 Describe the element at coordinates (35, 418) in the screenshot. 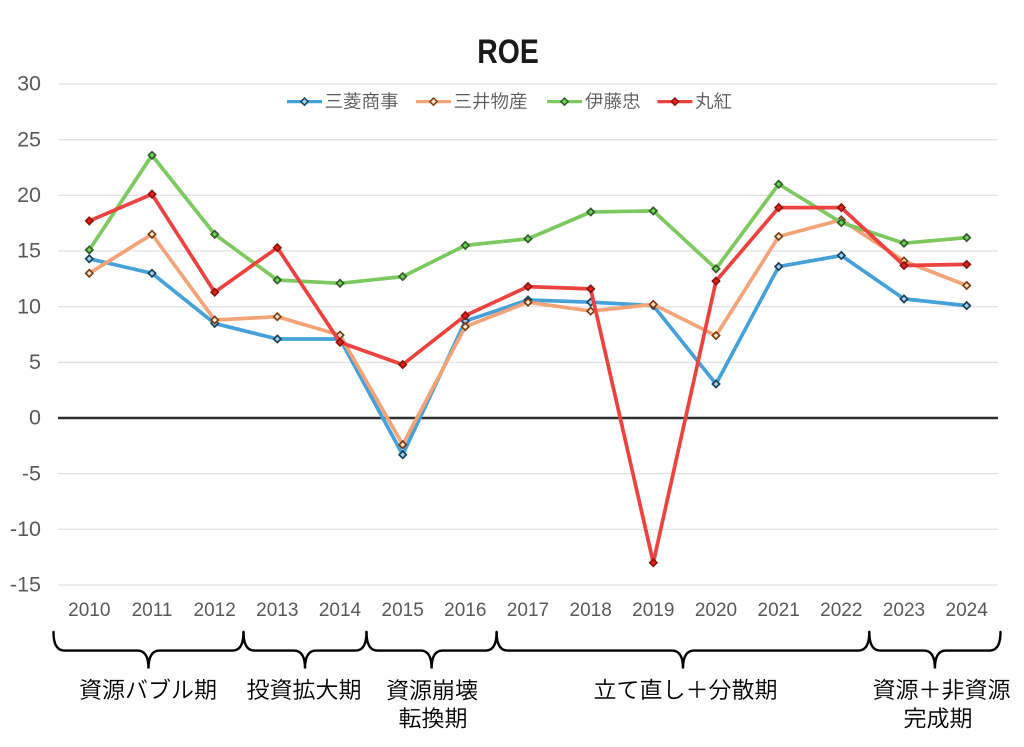

I see `svg-text: 0` at that location.